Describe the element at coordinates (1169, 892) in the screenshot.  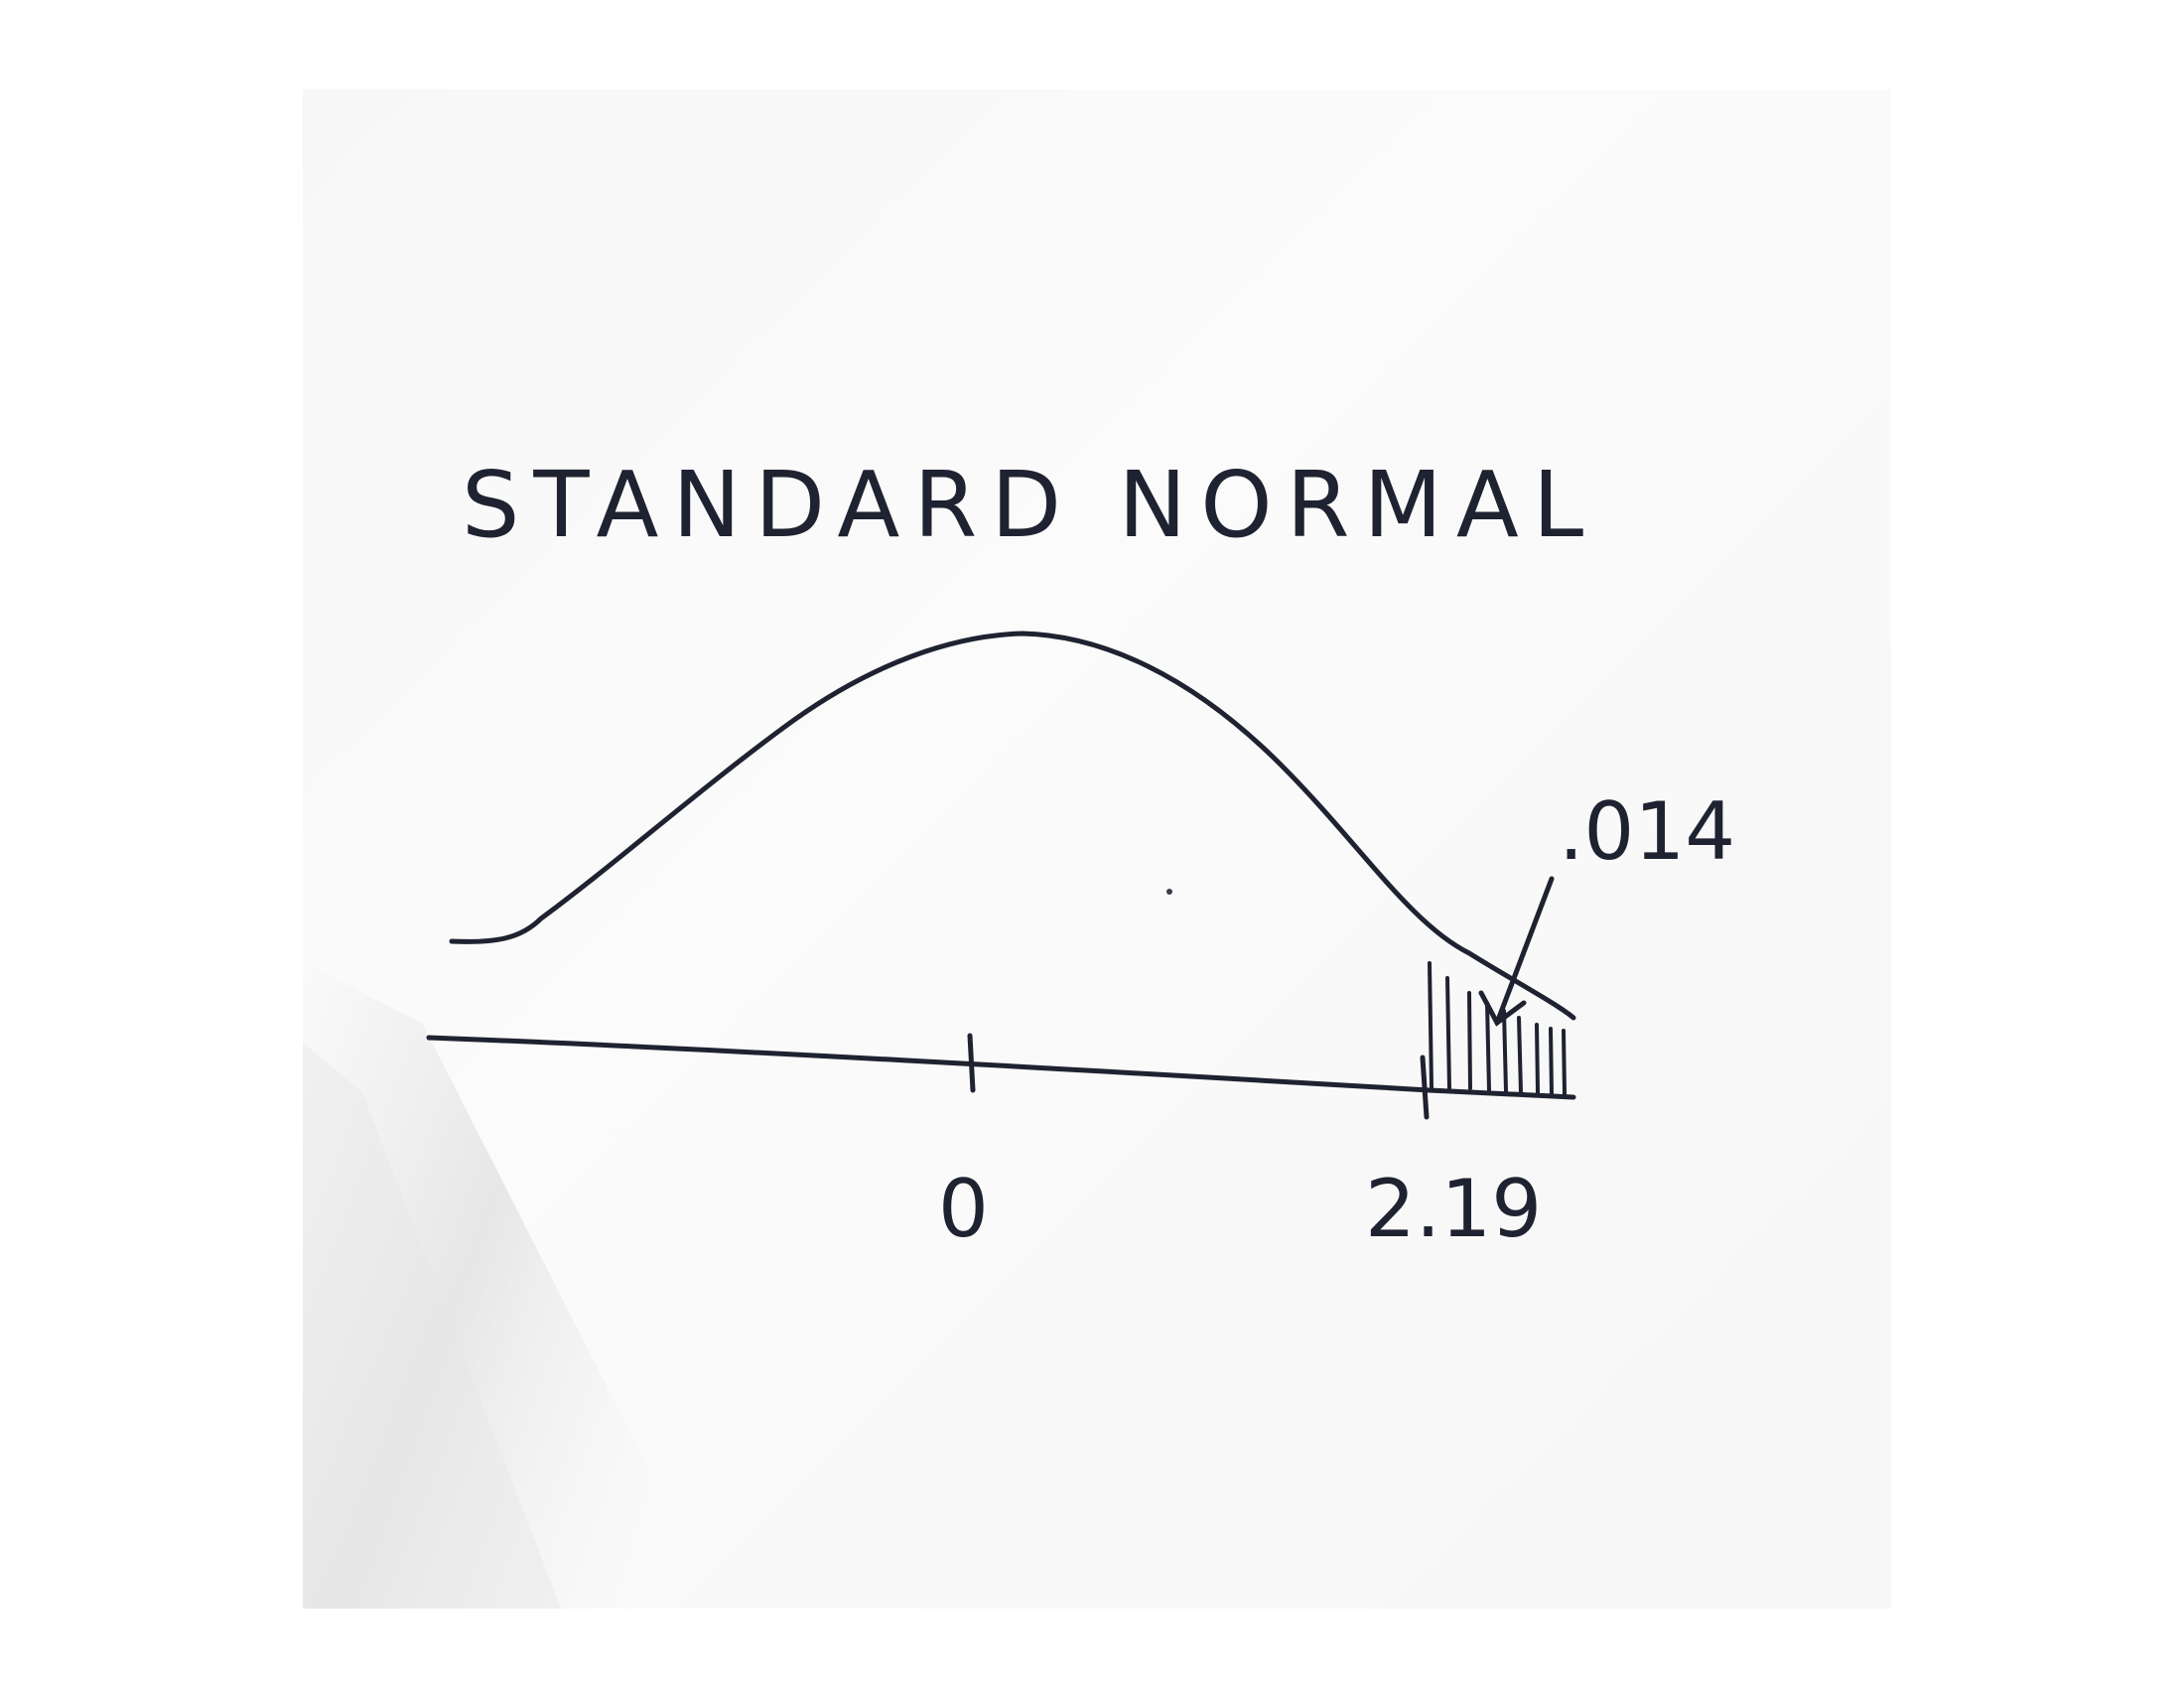
I see `stray-dot` at that location.